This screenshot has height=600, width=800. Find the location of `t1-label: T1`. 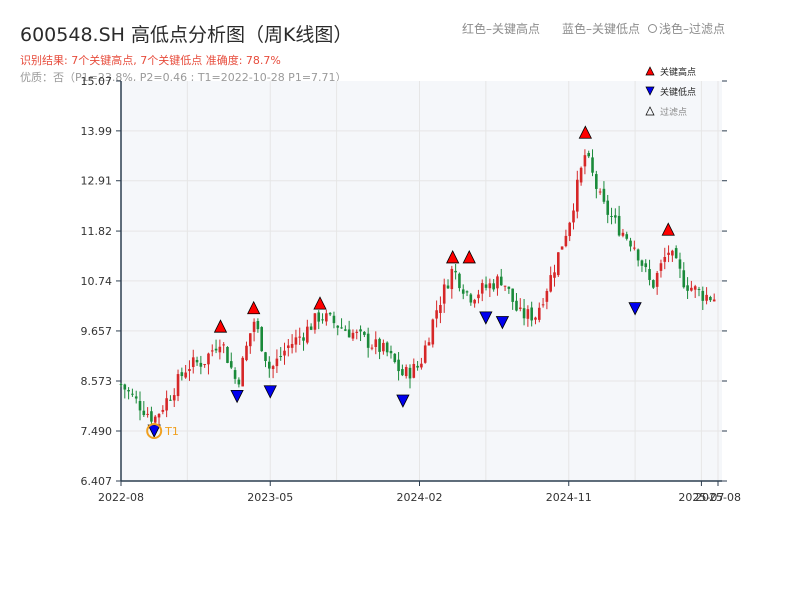

t1-label: T1 is located at coordinates (171, 431).